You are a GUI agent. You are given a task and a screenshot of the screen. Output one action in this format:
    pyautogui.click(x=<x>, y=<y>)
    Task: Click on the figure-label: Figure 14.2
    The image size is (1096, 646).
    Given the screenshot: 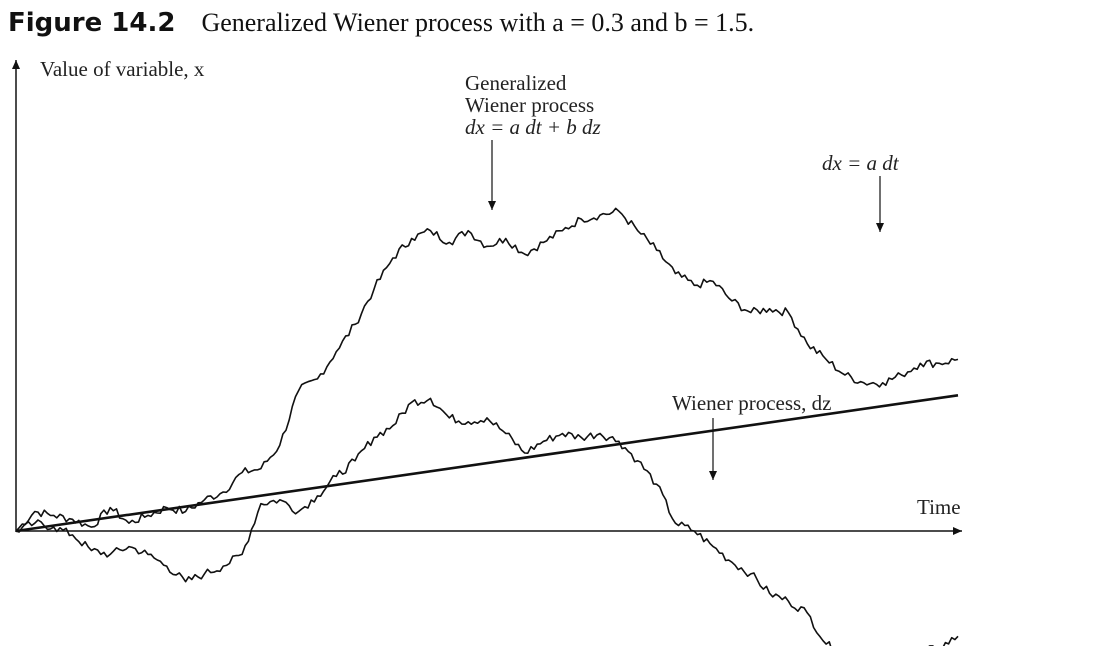 What is the action you would take?
    pyautogui.click(x=92, y=23)
    